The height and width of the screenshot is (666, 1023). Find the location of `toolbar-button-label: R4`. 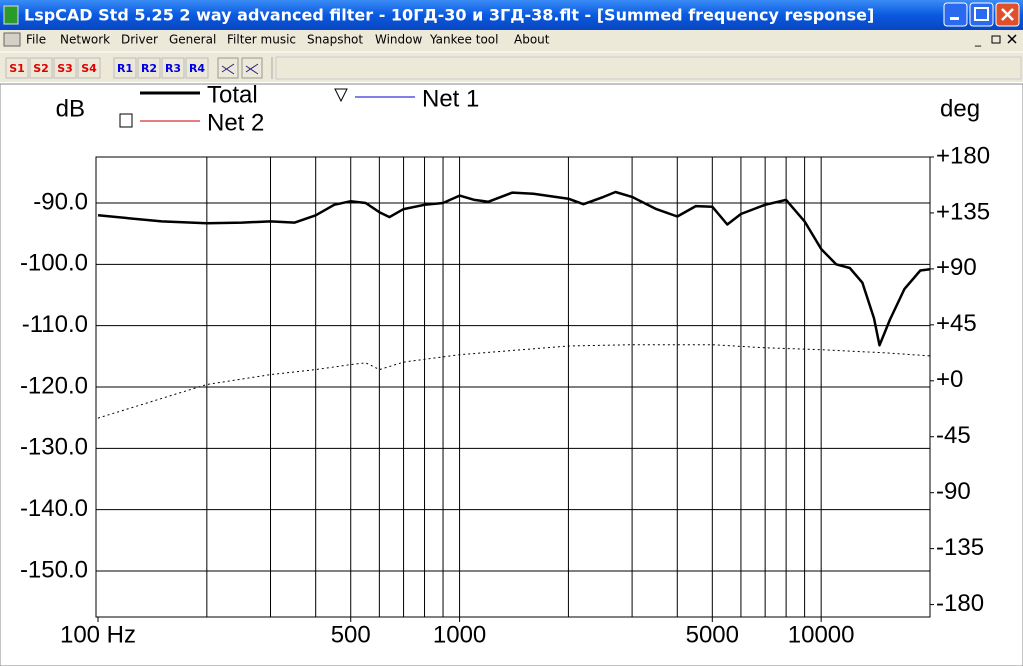

toolbar-button-label: R4 is located at coordinates (197, 68).